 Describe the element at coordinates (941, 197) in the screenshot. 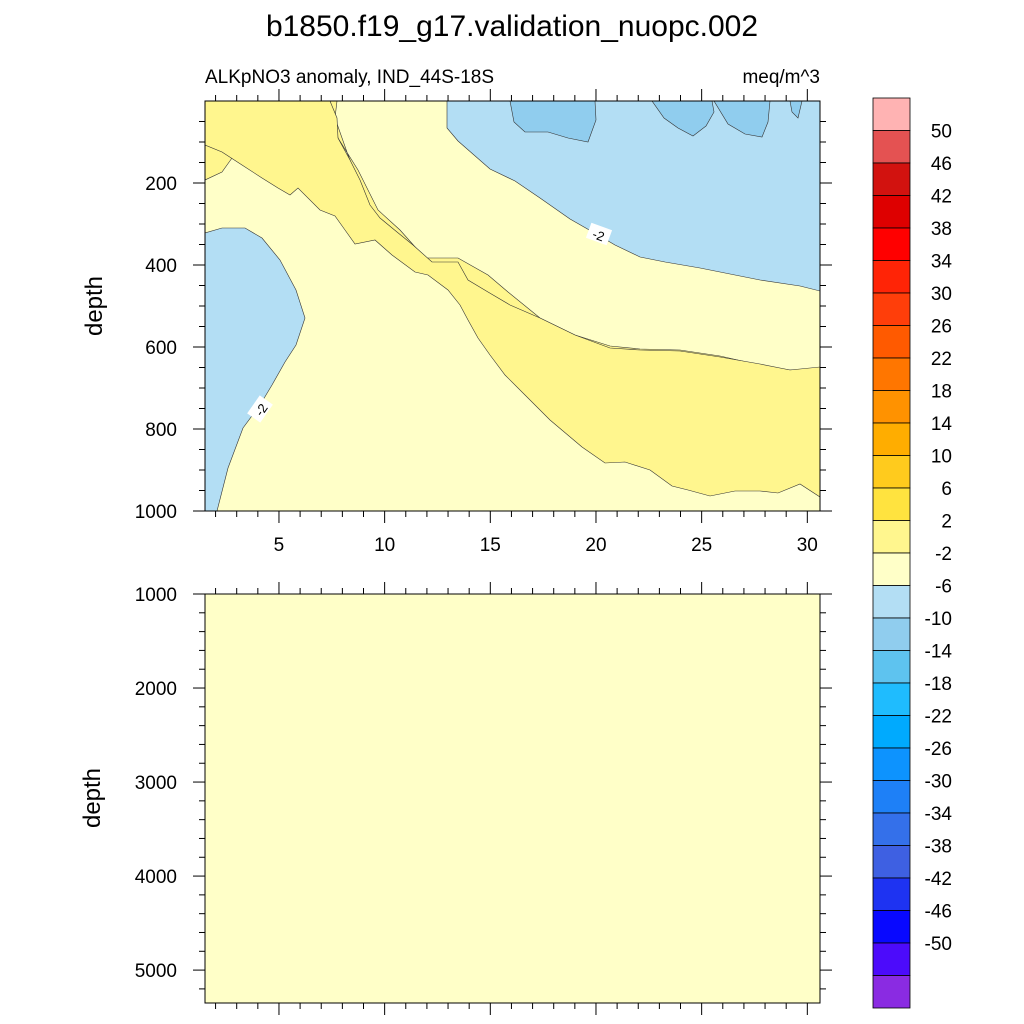

I see `colorbar-label: 42` at that location.